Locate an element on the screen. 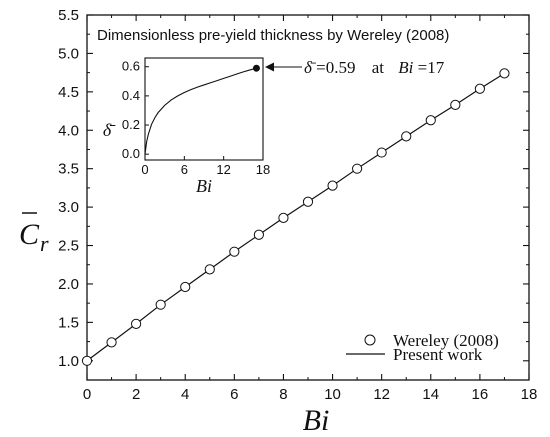 The height and width of the screenshot is (437, 550). main-x-tick-label: 2 is located at coordinates (136, 394).